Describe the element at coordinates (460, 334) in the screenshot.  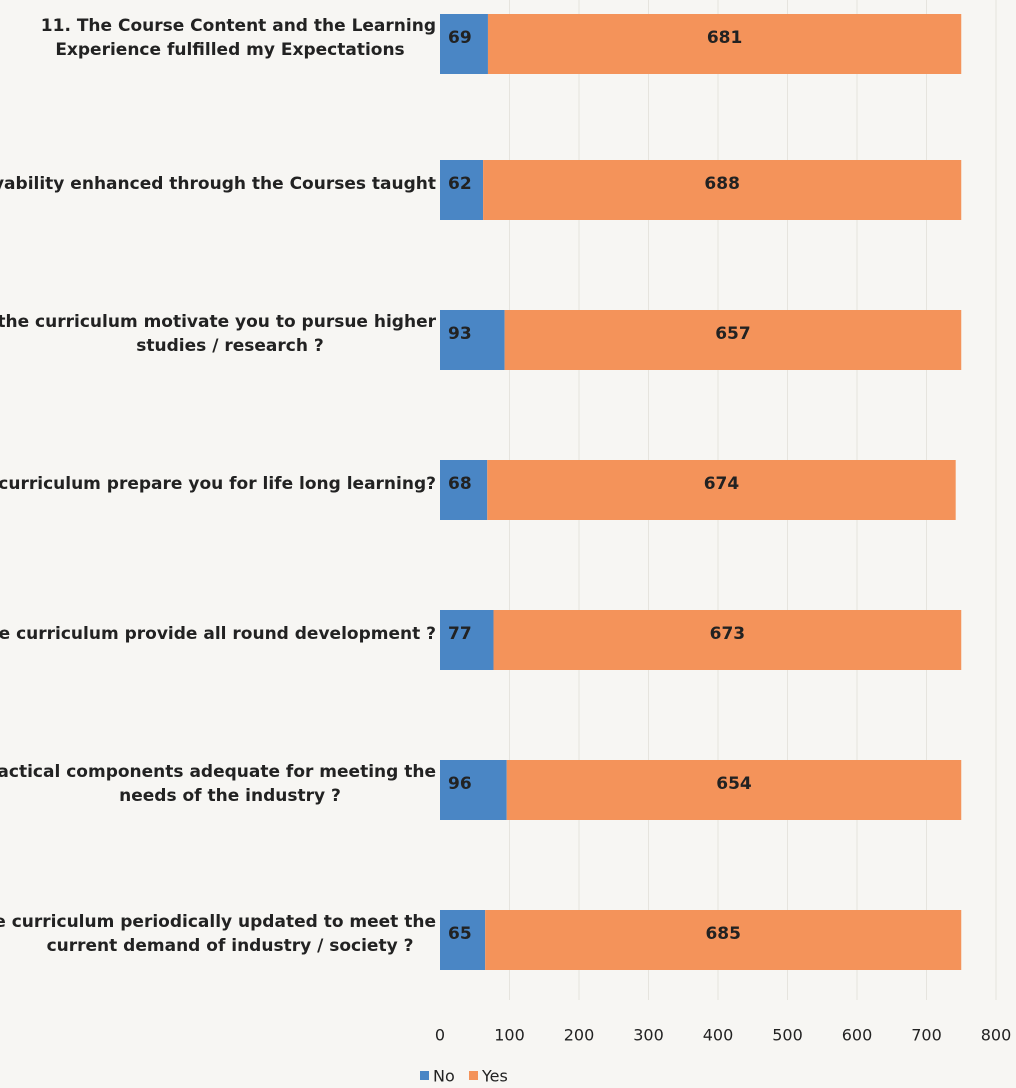
I see `data-label-no-3: 93` at that location.